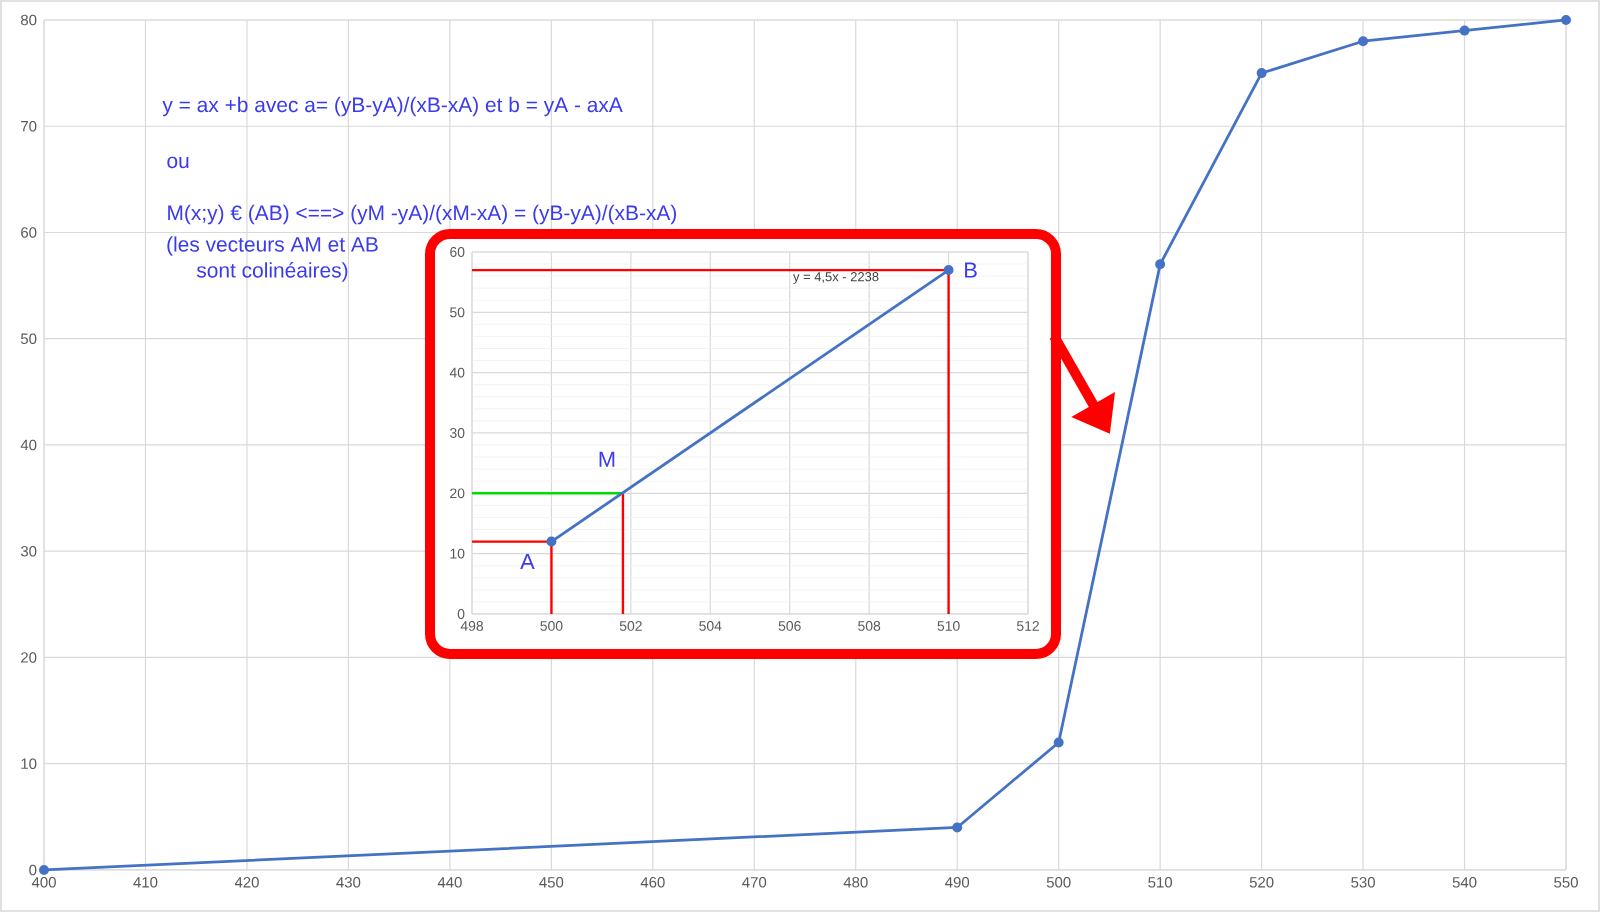 This screenshot has width=1600, height=912. What do you see at coordinates (422, 214) in the screenshot?
I see `annotation: M(x;y) € (AB) <==> (yM -yA)/(xM-xA) = (yB-yA)/(xB-xA)` at bounding box center [422, 214].